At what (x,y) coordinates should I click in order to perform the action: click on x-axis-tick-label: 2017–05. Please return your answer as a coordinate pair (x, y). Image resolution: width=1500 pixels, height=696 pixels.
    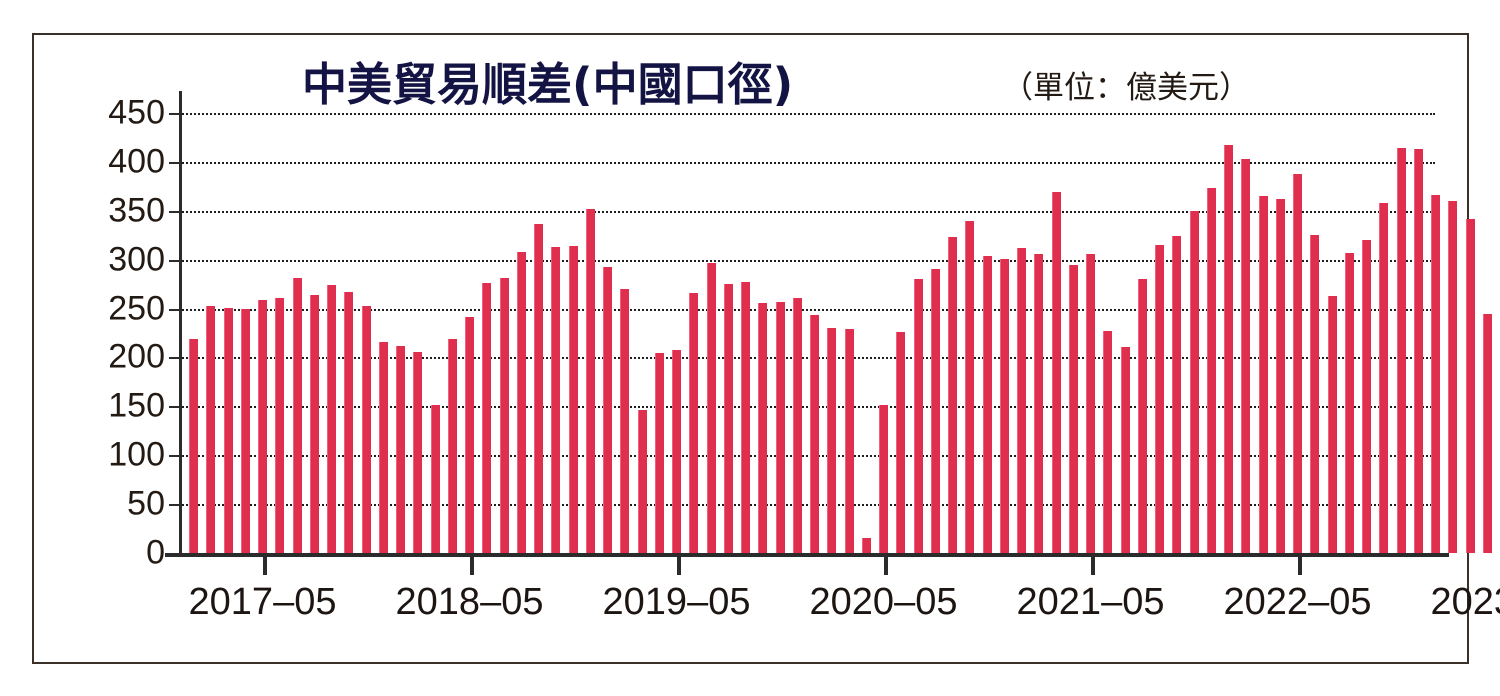
    Looking at the image, I should click on (262, 602).